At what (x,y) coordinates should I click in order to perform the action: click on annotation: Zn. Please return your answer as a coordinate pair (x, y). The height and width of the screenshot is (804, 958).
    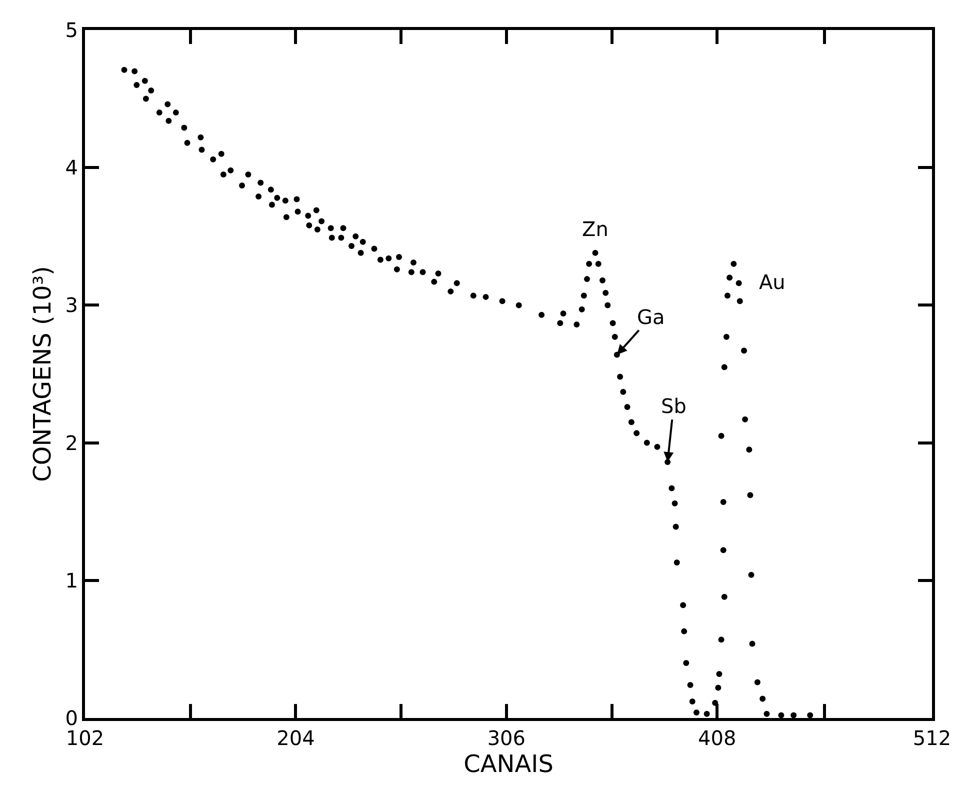
    Looking at the image, I should click on (595, 229).